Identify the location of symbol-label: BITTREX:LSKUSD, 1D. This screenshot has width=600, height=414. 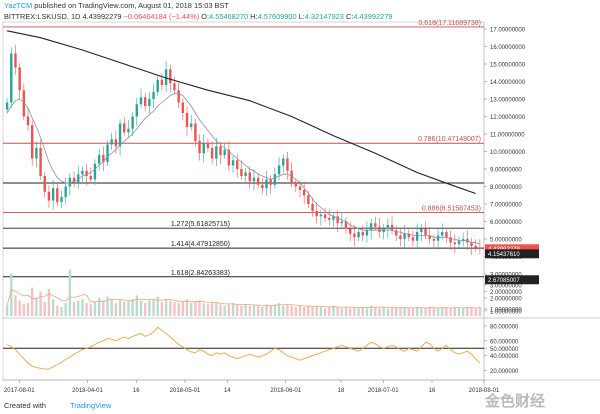
(42, 16).